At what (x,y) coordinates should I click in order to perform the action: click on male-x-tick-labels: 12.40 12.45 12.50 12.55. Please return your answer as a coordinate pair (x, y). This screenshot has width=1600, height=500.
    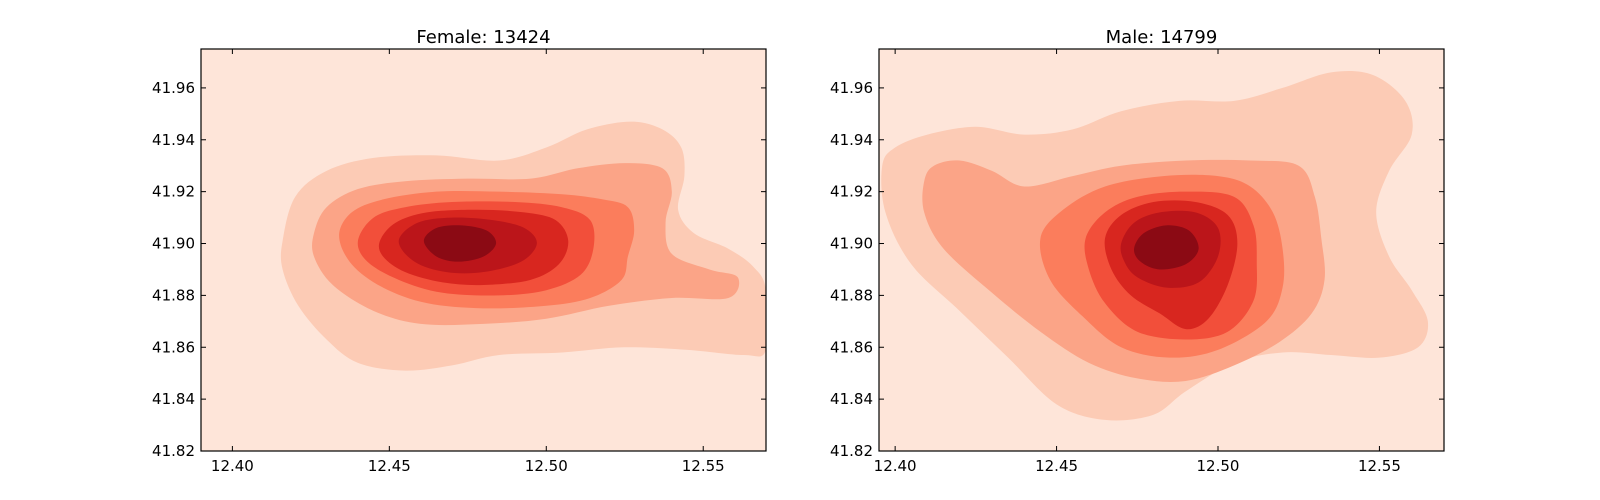
    Looking at the image, I should click on (1137, 466).